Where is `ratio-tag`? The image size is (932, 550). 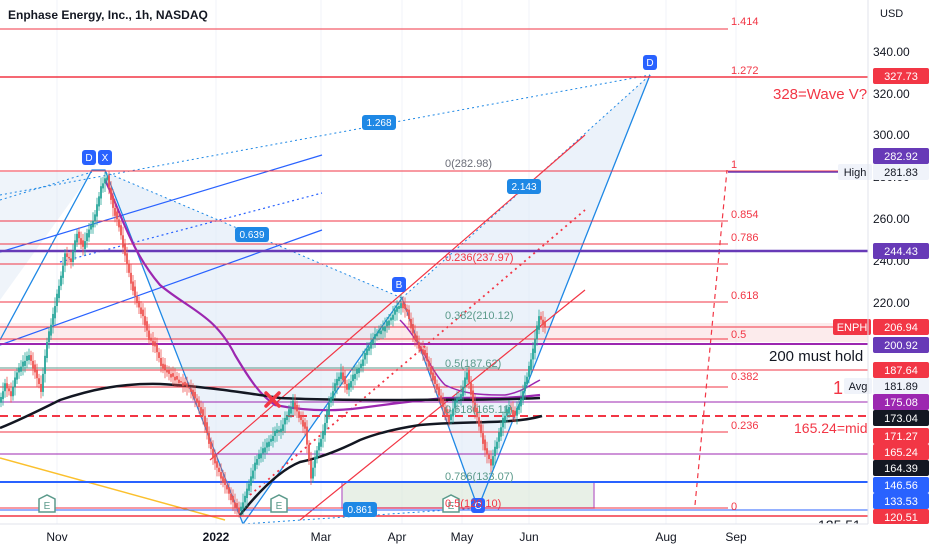 ratio-tag is located at coordinates (379, 122).